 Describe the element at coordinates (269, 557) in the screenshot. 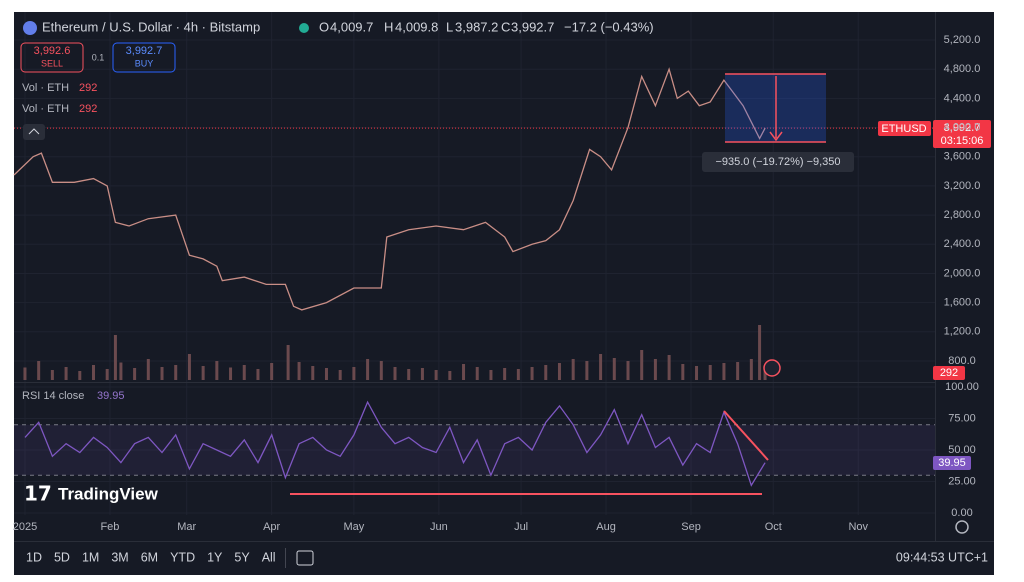

I see `range-button: All` at that location.